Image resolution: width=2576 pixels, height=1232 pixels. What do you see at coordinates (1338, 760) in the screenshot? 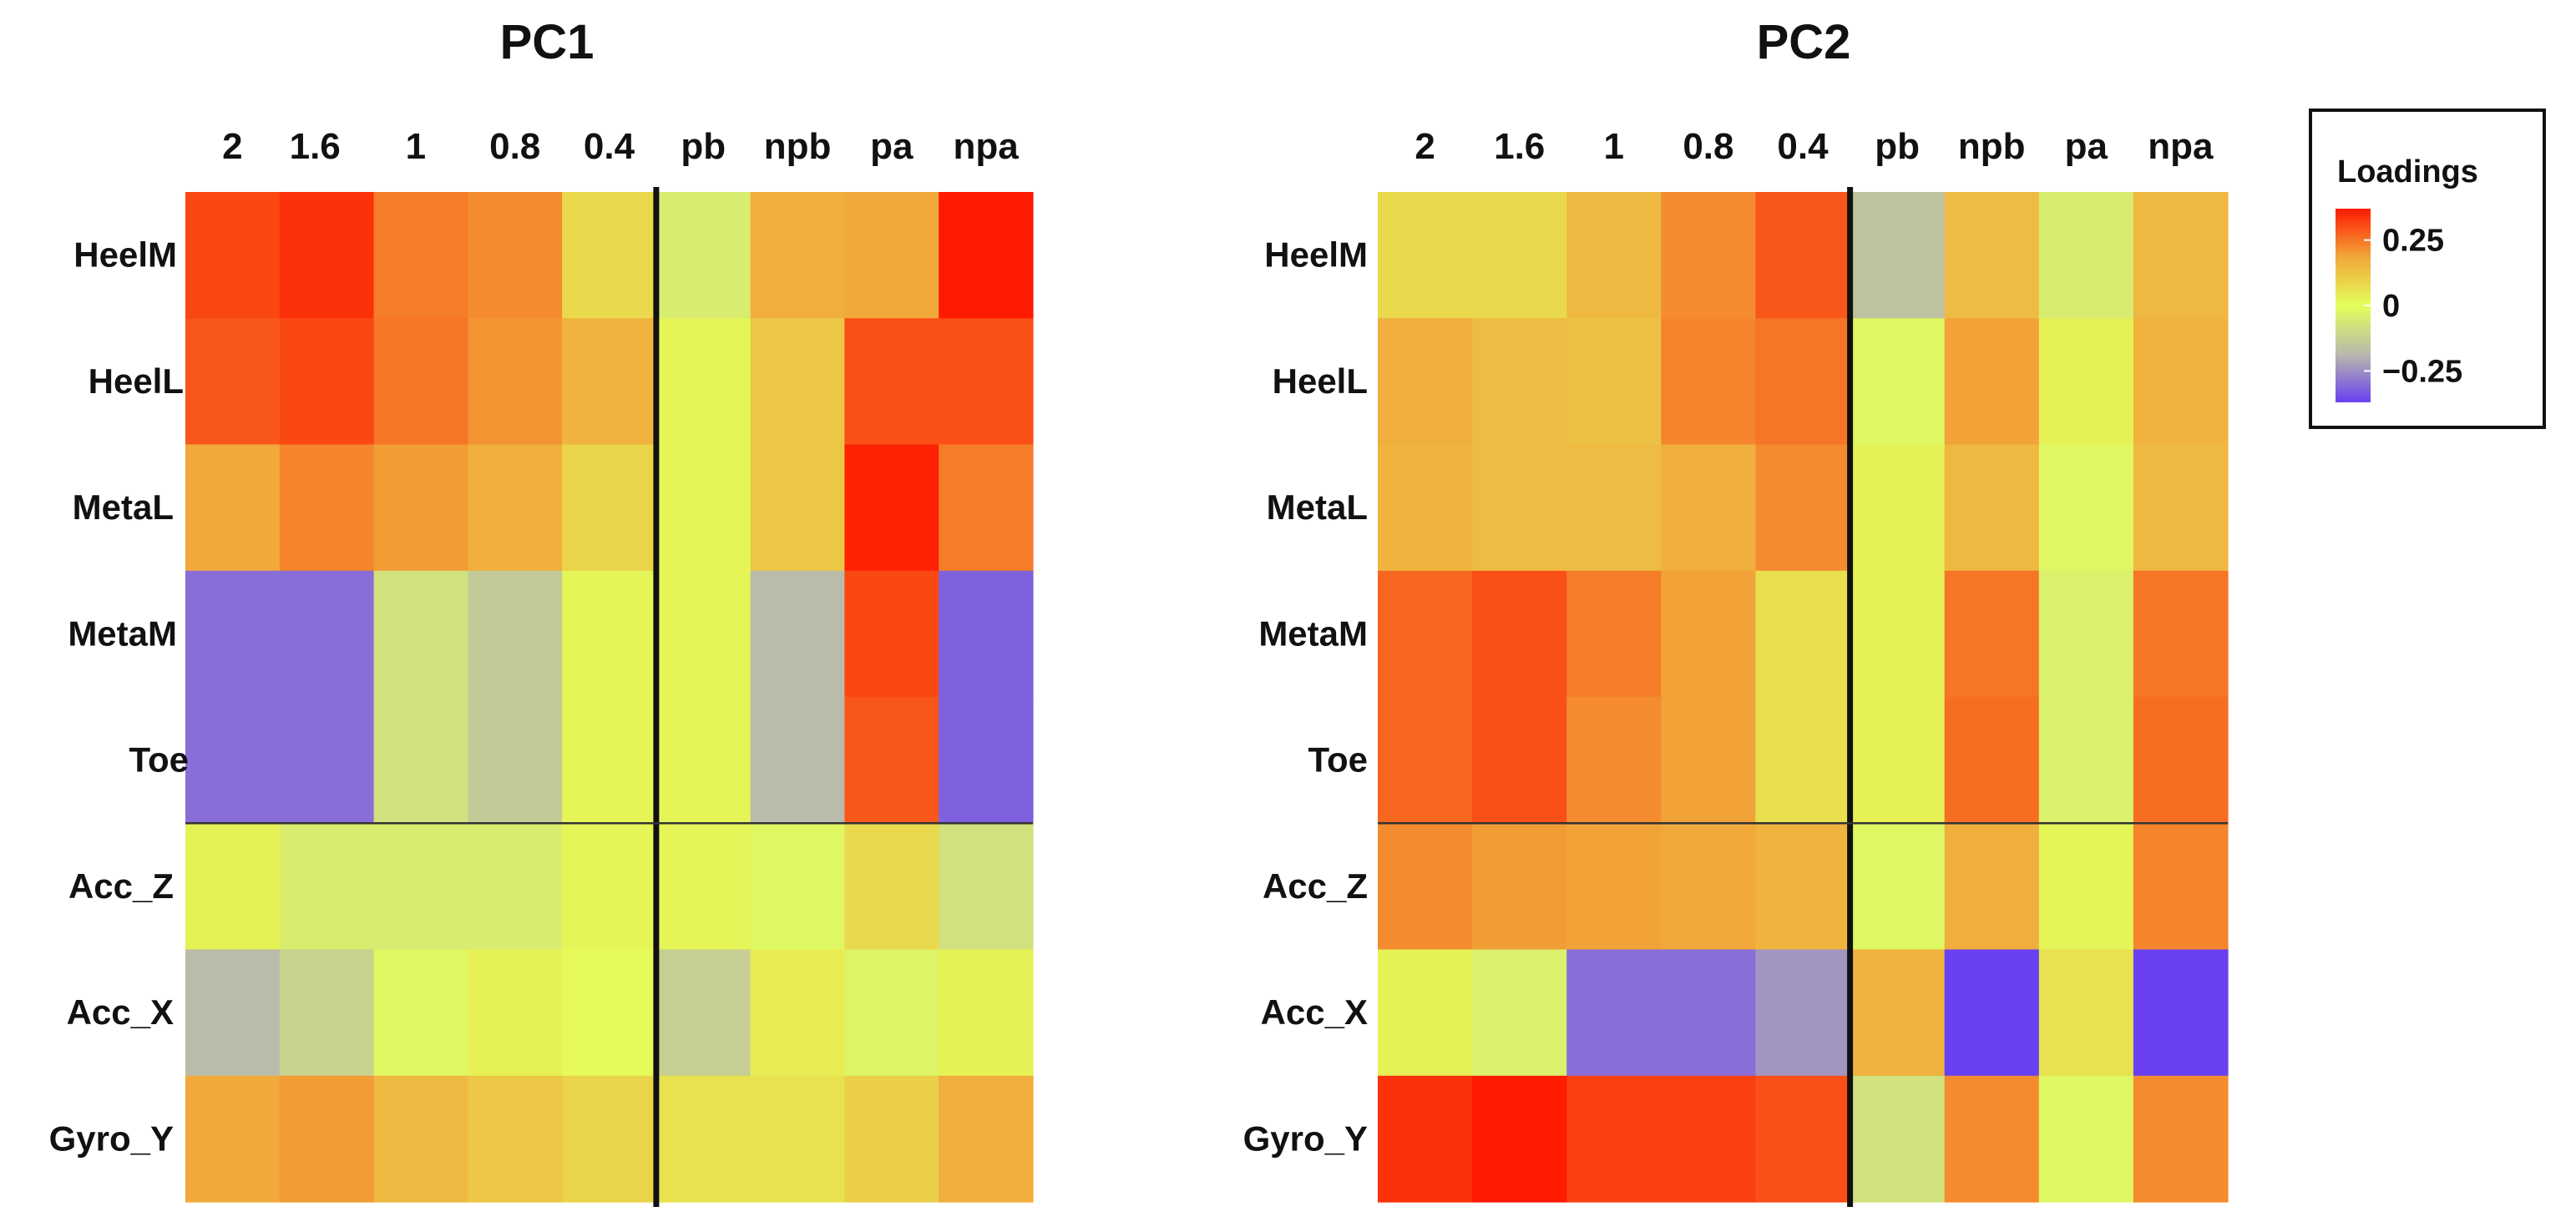
I see `row-label: Toe` at bounding box center [1338, 760].